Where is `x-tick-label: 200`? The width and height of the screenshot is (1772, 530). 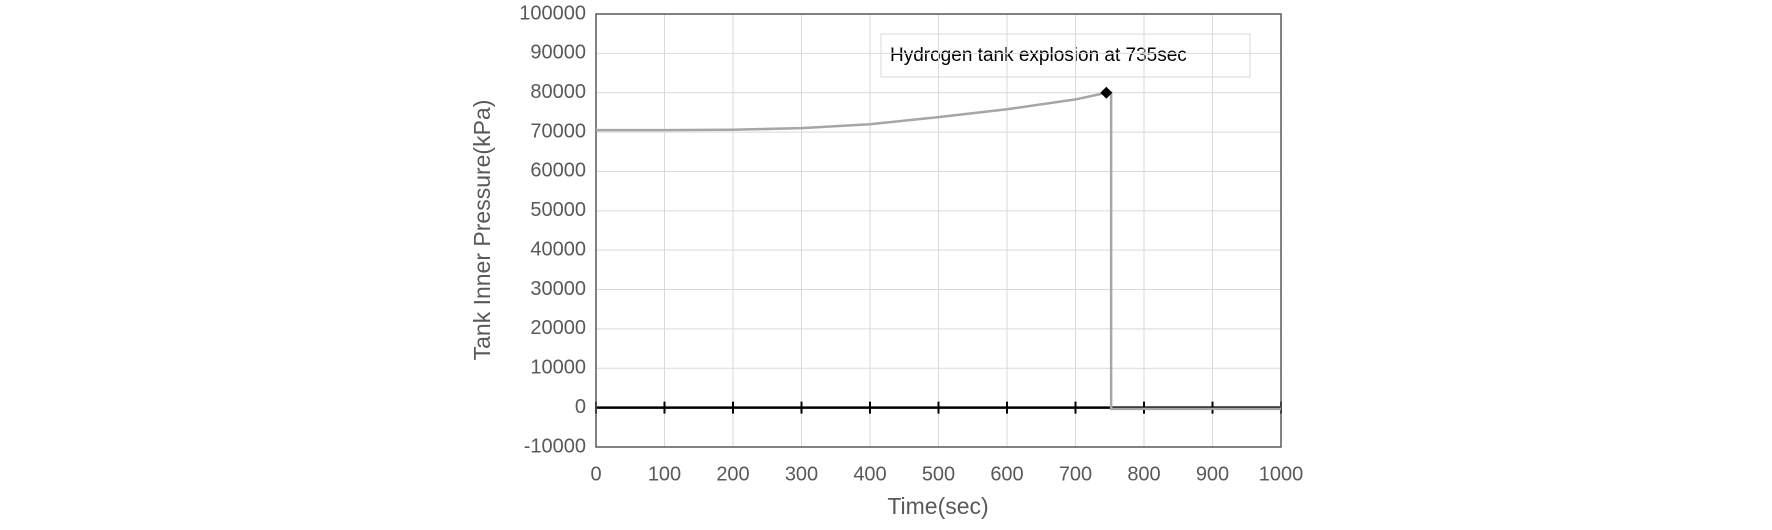
x-tick-label: 200 is located at coordinates (732, 474).